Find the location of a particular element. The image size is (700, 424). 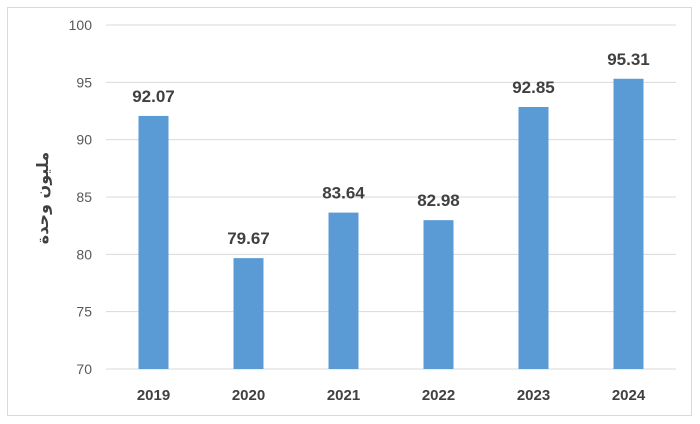

bar-2023 is located at coordinates (533, 237).